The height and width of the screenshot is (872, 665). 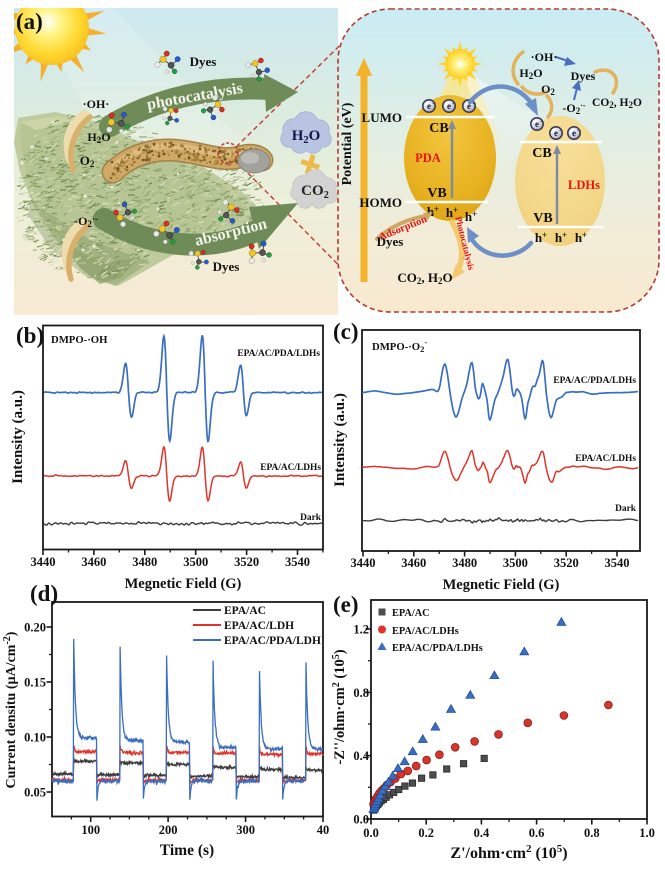 I want to click on svg-text: Time (s), so click(x=187, y=850).